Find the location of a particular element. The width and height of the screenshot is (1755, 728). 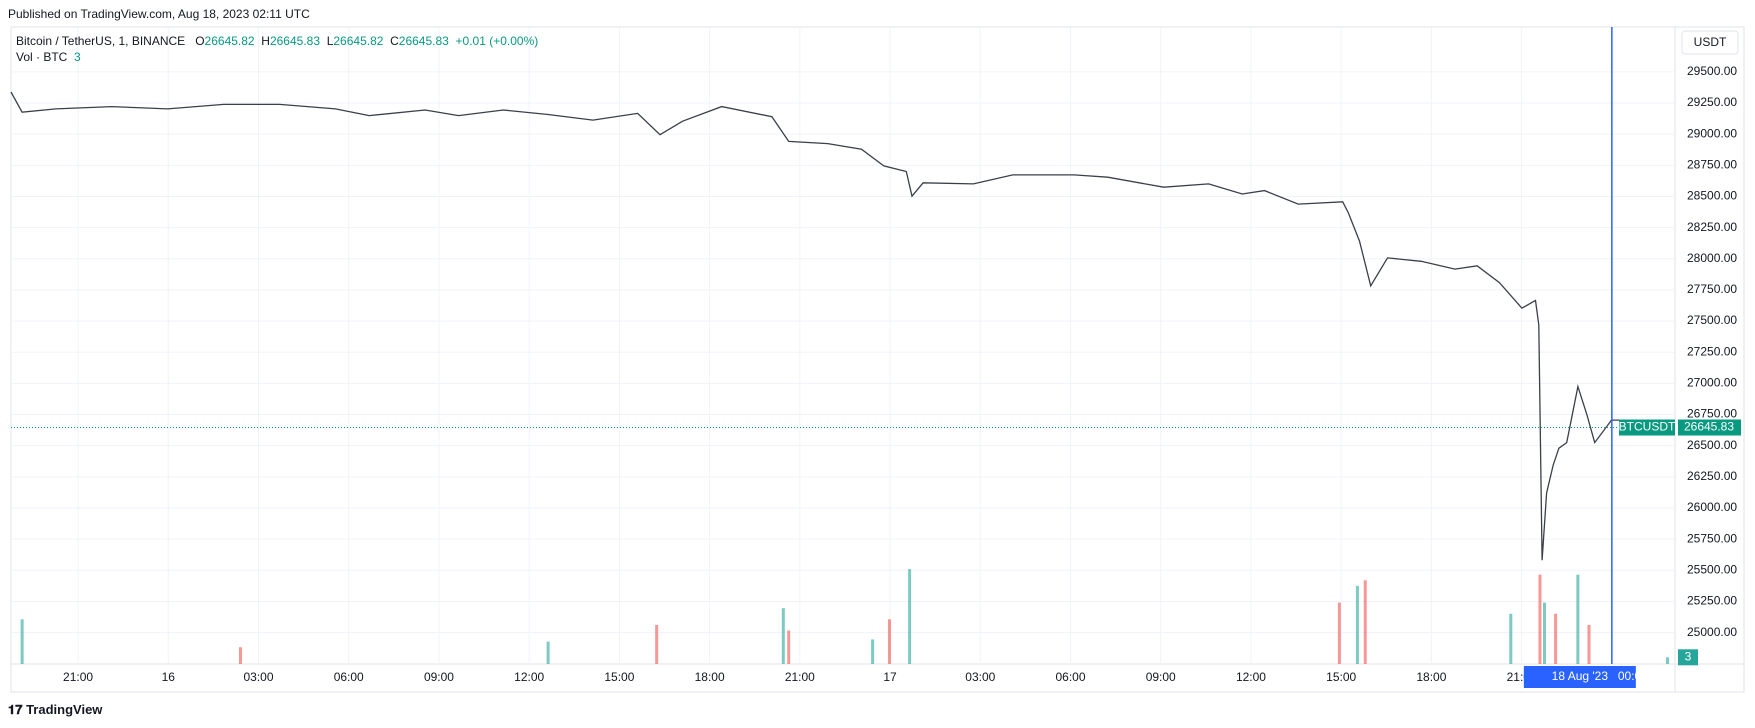

currency-box is located at coordinates (1710, 42).